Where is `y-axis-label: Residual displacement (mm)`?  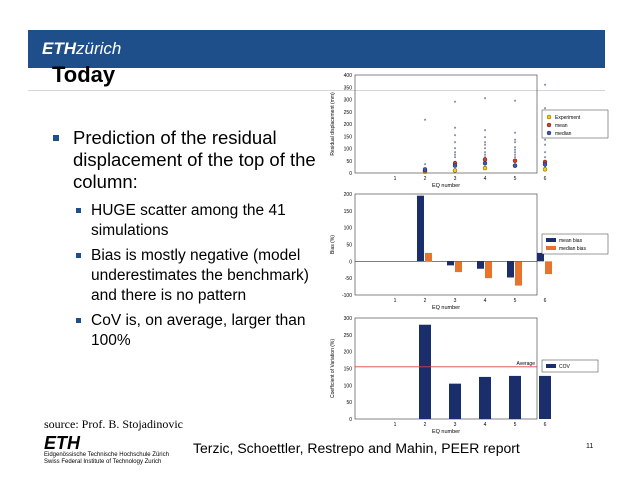 y-axis-label: Residual displacement (mm) is located at coordinates (333, 124).